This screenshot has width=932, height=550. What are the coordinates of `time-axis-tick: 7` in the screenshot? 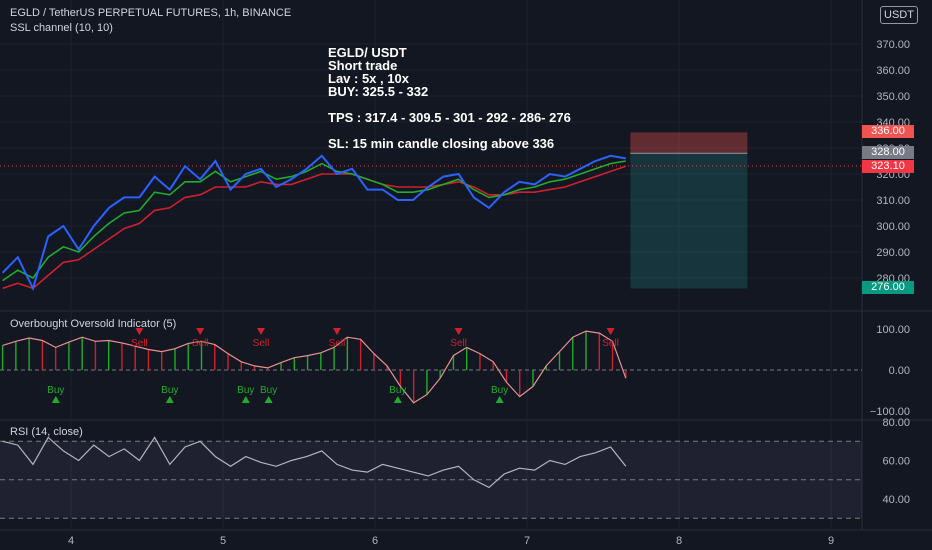 It's located at (527, 541).